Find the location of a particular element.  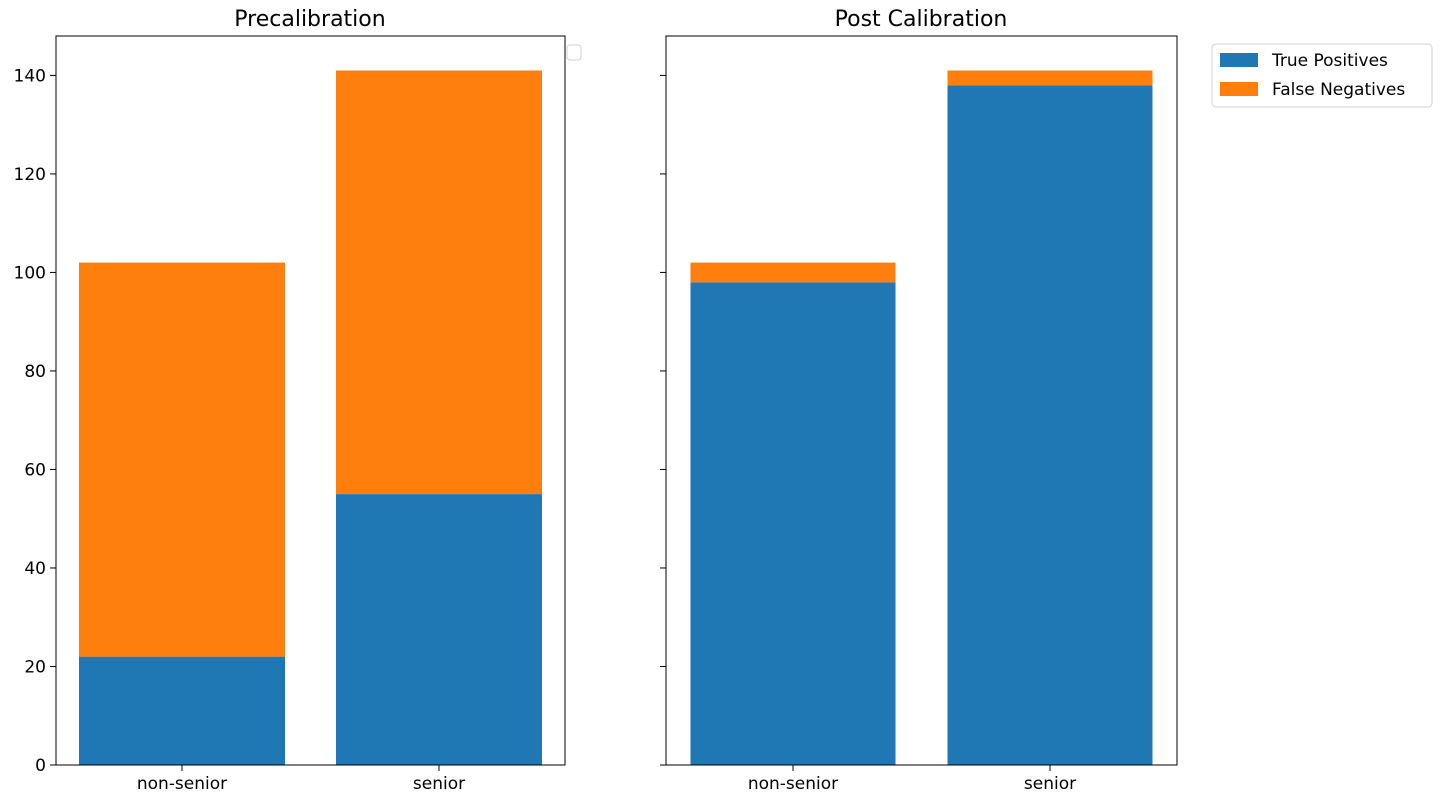

legend-label-false-negatives: False Negatives is located at coordinates (1338, 90).